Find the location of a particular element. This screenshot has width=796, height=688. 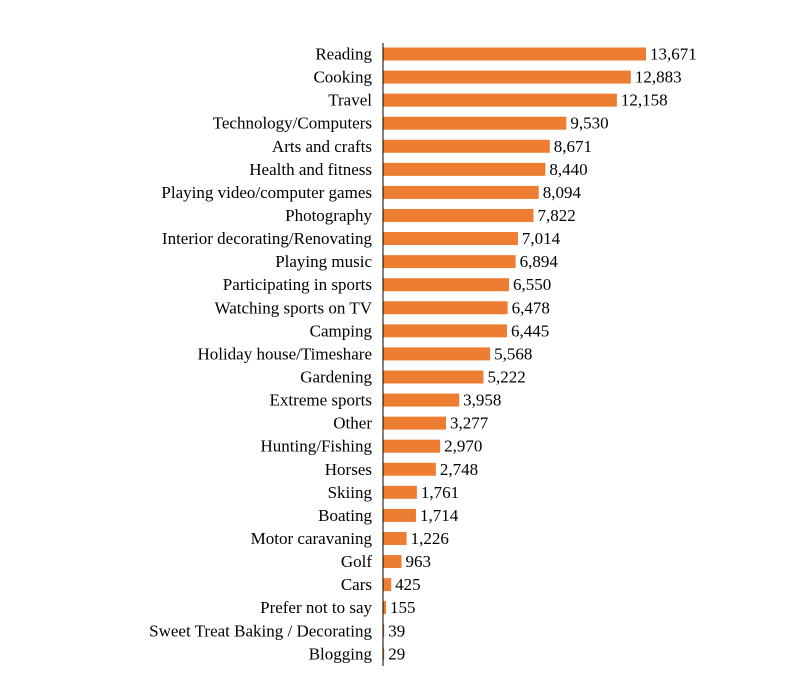

category-label: Golf is located at coordinates (357, 561).